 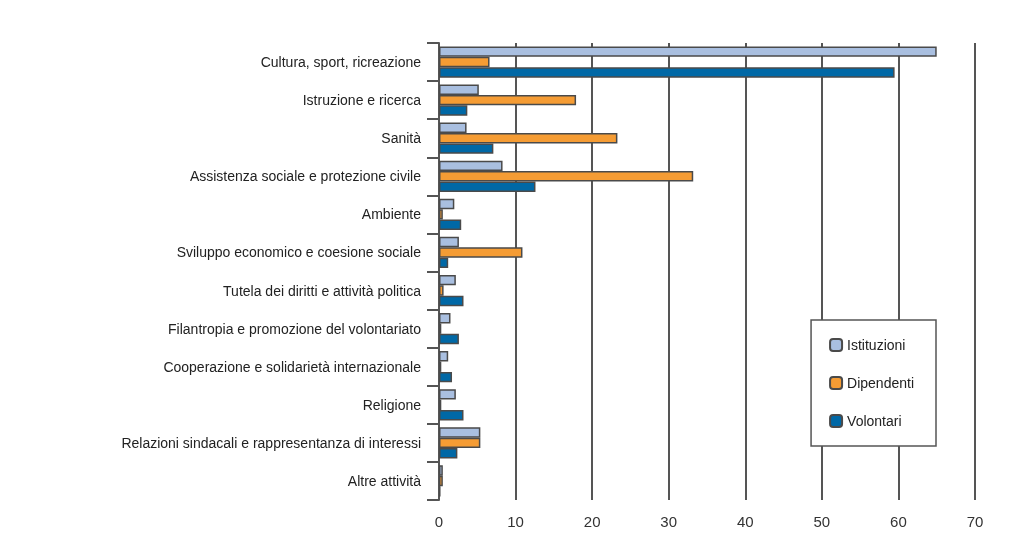 What do you see at coordinates (305, 176) in the screenshot?
I see `y-tick-label: Assistenza sociale e protezione civile` at bounding box center [305, 176].